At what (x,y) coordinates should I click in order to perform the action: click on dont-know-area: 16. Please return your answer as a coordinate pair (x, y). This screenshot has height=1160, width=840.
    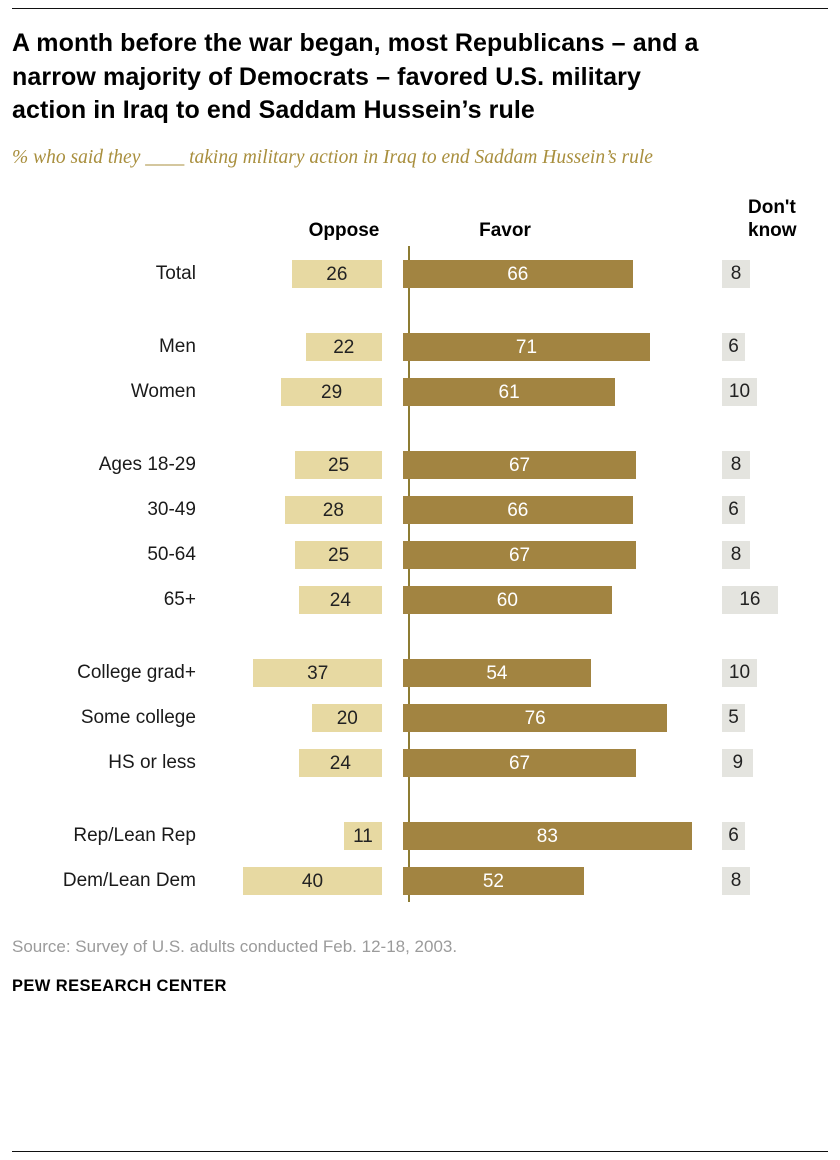
    Looking at the image, I should click on (764, 600).